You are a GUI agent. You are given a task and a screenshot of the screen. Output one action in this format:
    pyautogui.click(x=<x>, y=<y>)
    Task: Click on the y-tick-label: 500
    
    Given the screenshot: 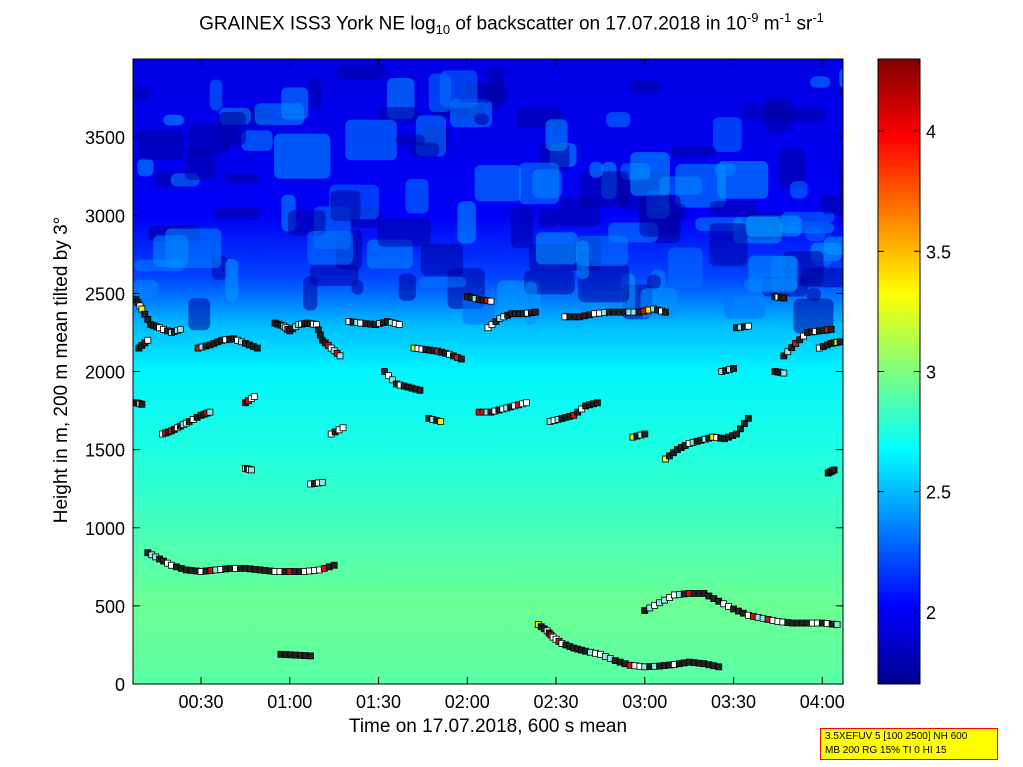 What is the action you would take?
    pyautogui.click(x=110, y=607)
    